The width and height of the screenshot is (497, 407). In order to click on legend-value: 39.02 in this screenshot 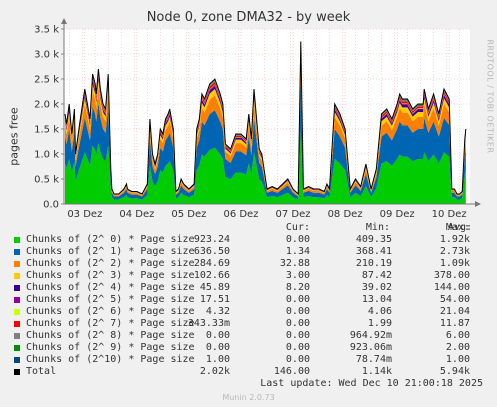, I will do `click(376, 287)`.